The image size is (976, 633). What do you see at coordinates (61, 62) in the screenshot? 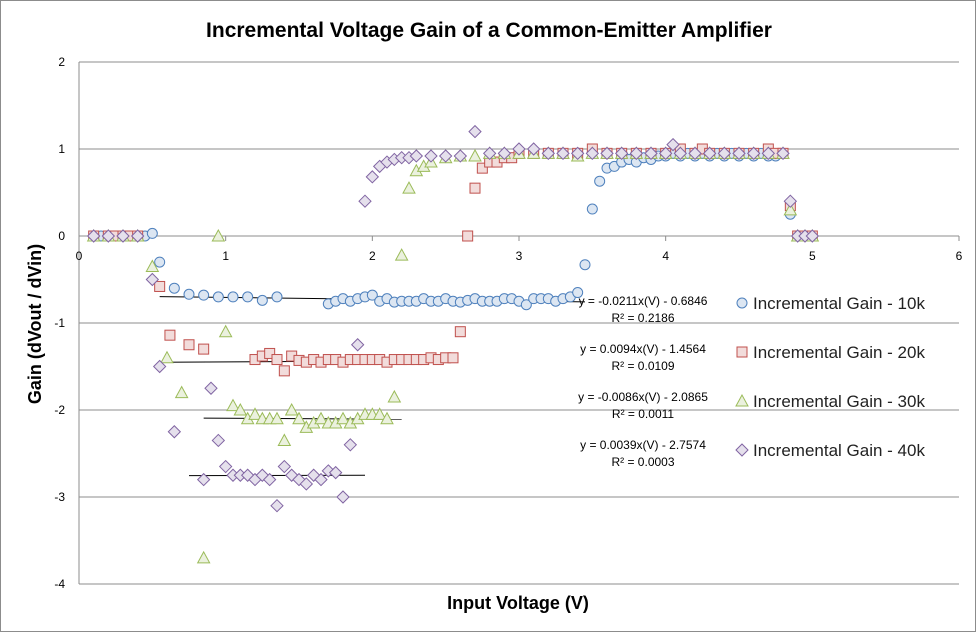
I see `y-tick-label: 2` at bounding box center [61, 62].